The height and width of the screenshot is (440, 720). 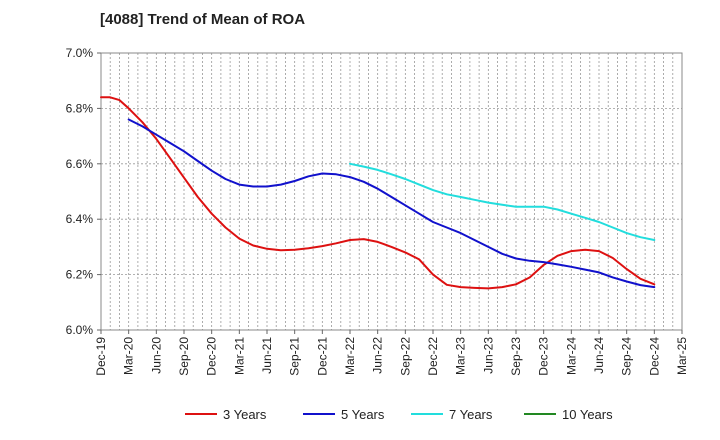 What do you see at coordinates (267, 355) in the screenshot?
I see `x-tick-label: Jun-21` at bounding box center [267, 355].